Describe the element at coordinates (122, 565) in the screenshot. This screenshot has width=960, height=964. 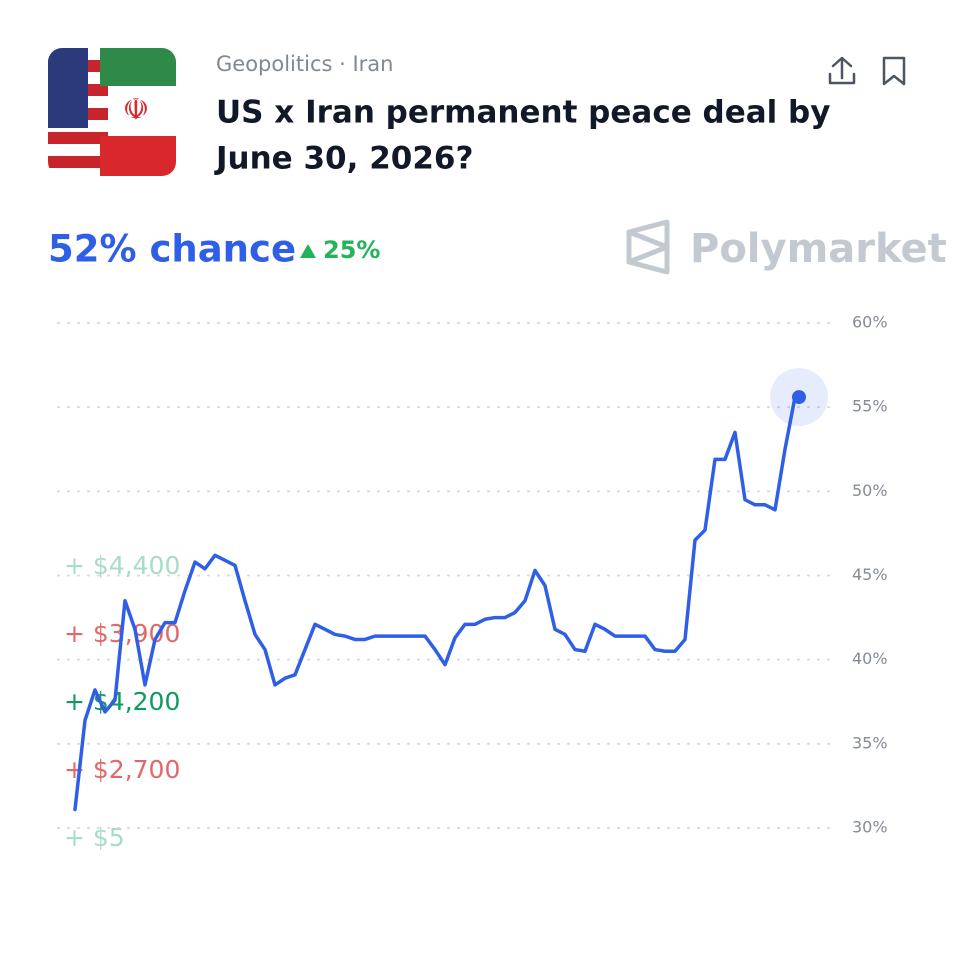
I see `trade-label: + $4,400` at that location.